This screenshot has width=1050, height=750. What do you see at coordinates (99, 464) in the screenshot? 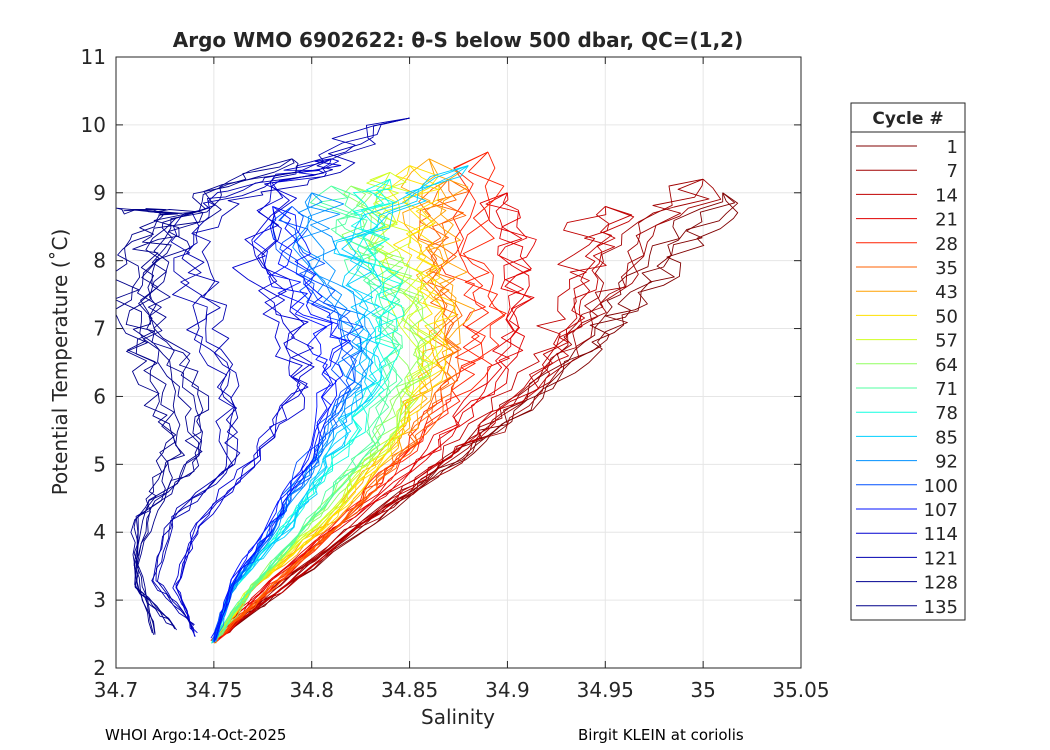
I see `y-tick-label: 5` at bounding box center [99, 464].